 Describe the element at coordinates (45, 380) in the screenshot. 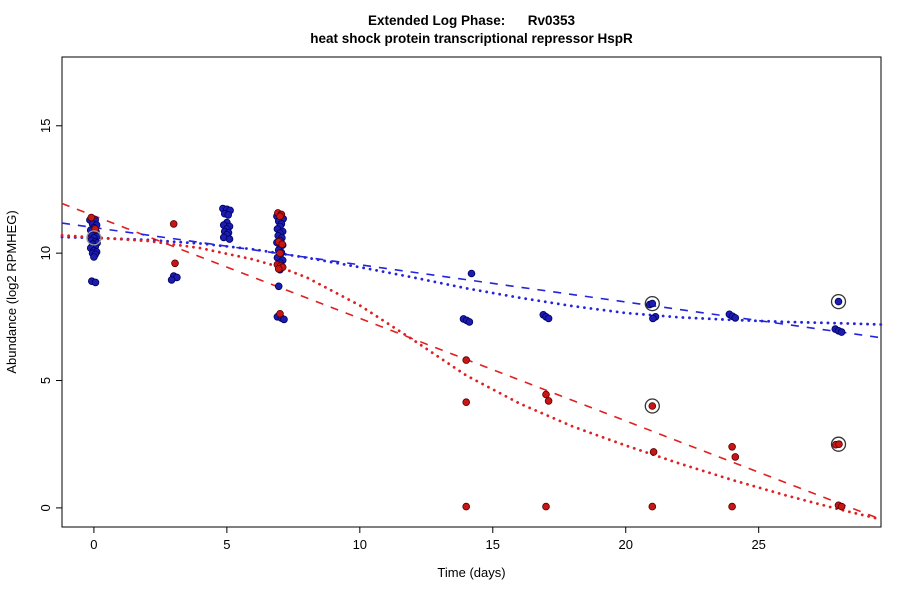

I see `y-tick-label: 5` at that location.